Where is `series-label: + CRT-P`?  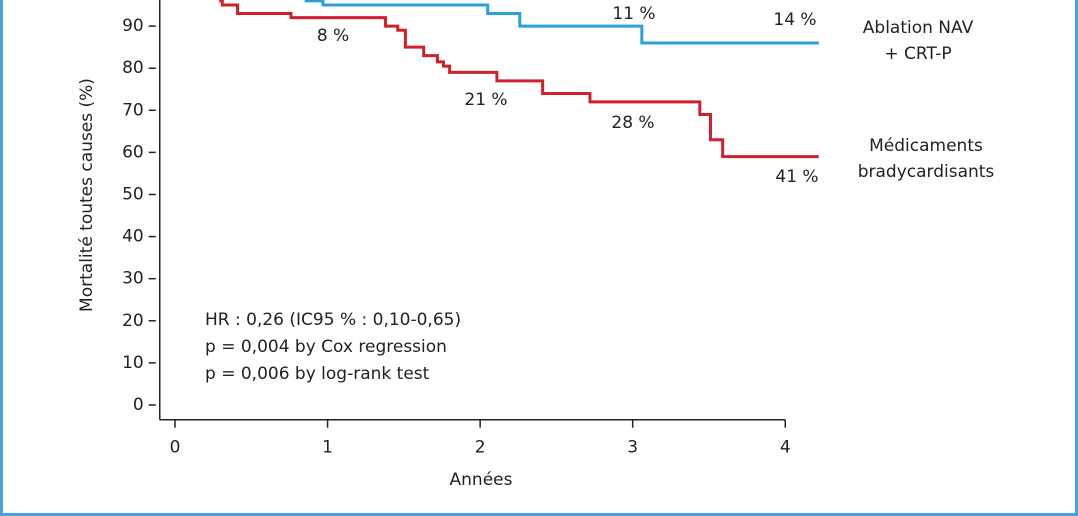
series-label: + CRT-P is located at coordinates (917, 54).